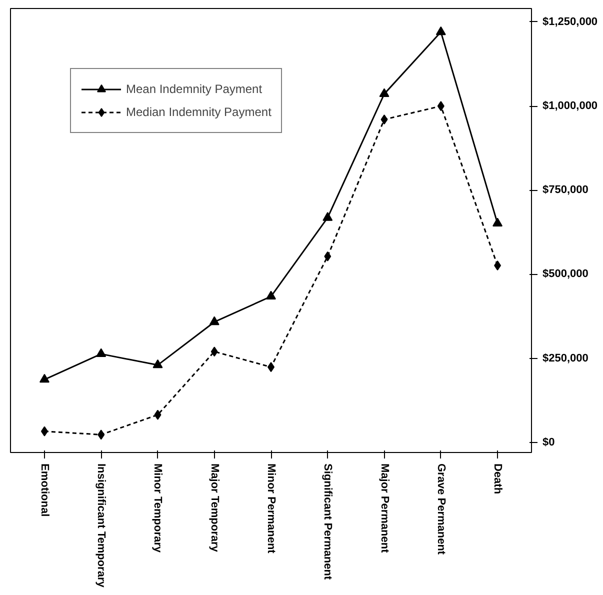  I want to click on x-tick-label: Minor Temporary, so click(158, 509).